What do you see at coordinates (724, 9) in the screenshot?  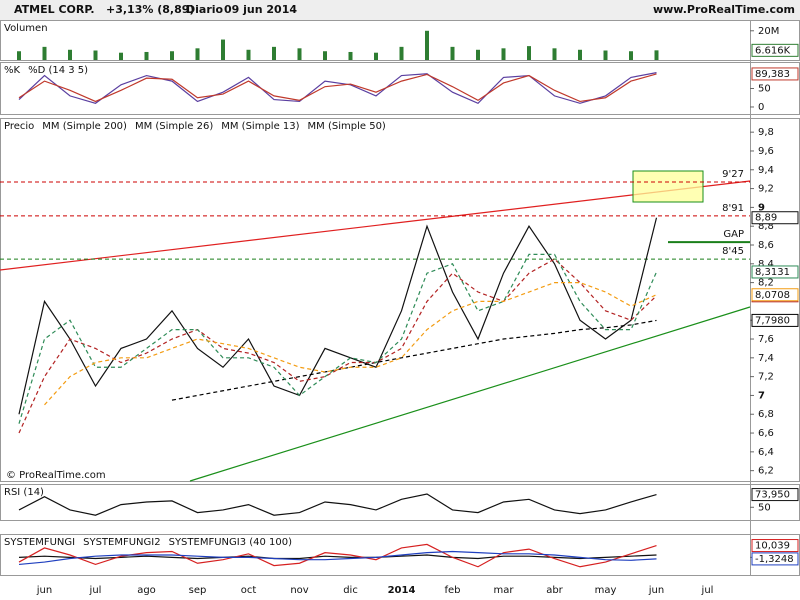 I see `site: www.ProRealTime.com` at bounding box center [724, 9].